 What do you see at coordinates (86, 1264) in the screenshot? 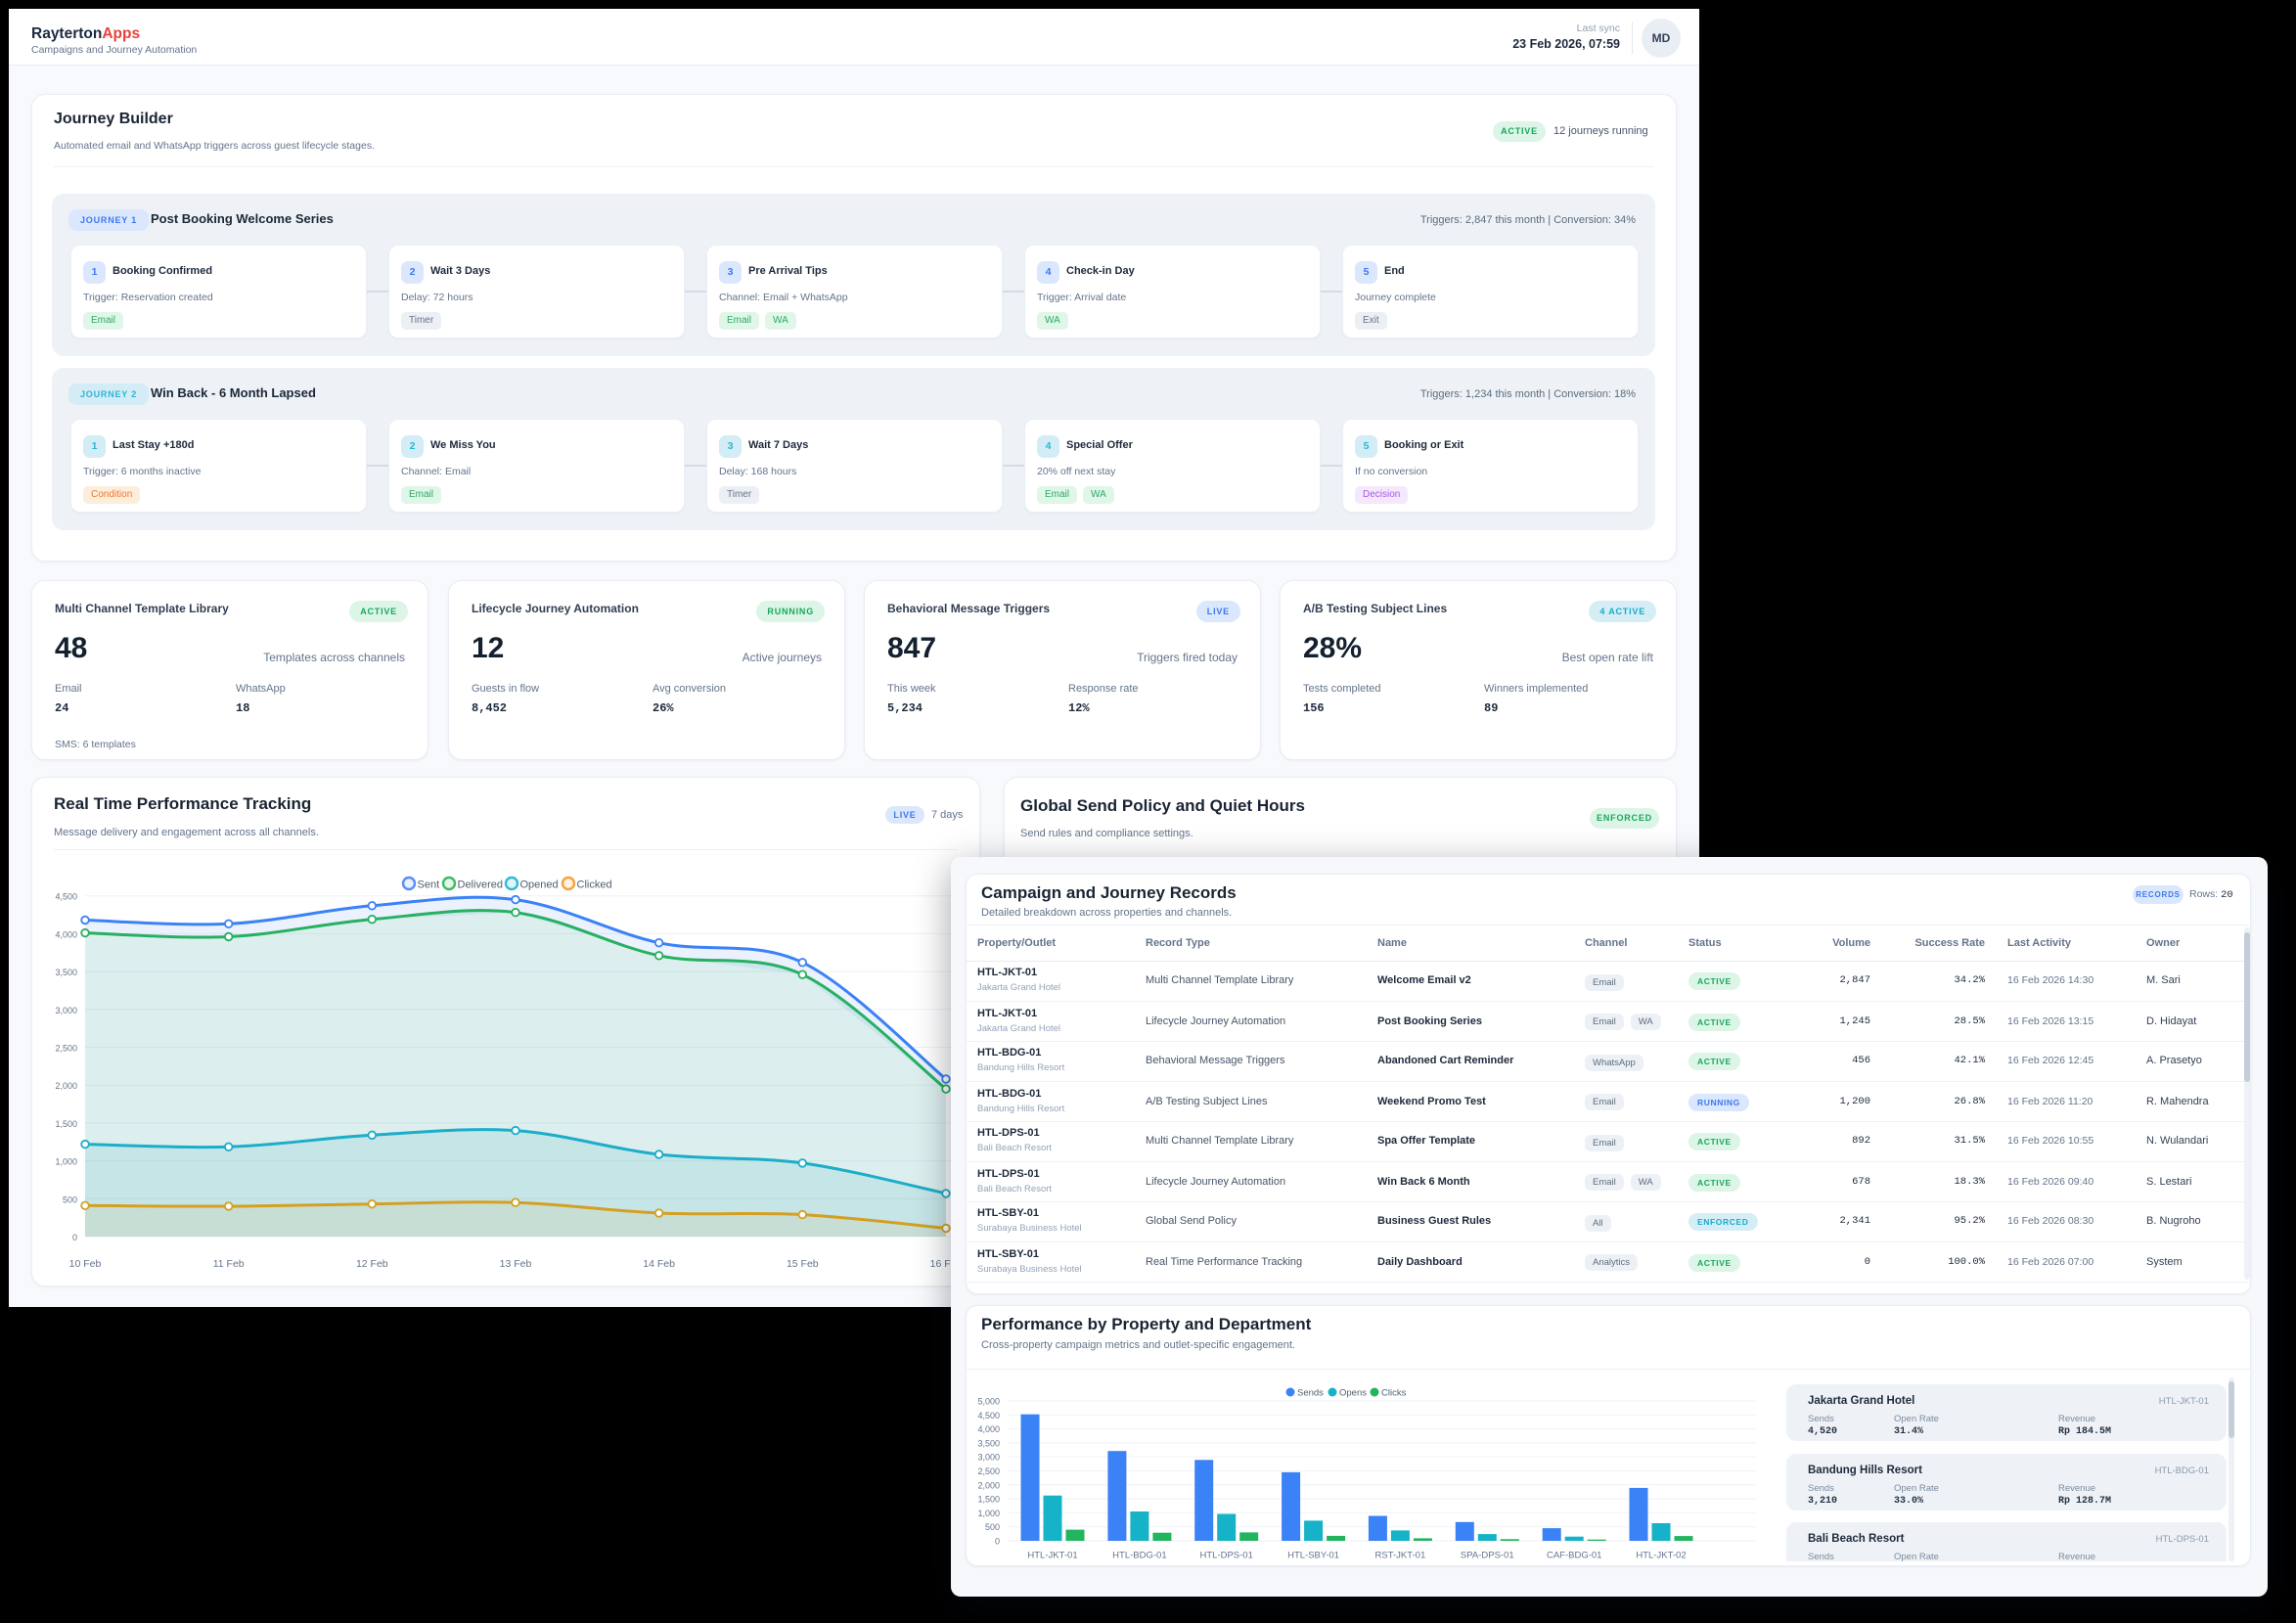
I see `svg-text: 10 Feb` at bounding box center [86, 1264].